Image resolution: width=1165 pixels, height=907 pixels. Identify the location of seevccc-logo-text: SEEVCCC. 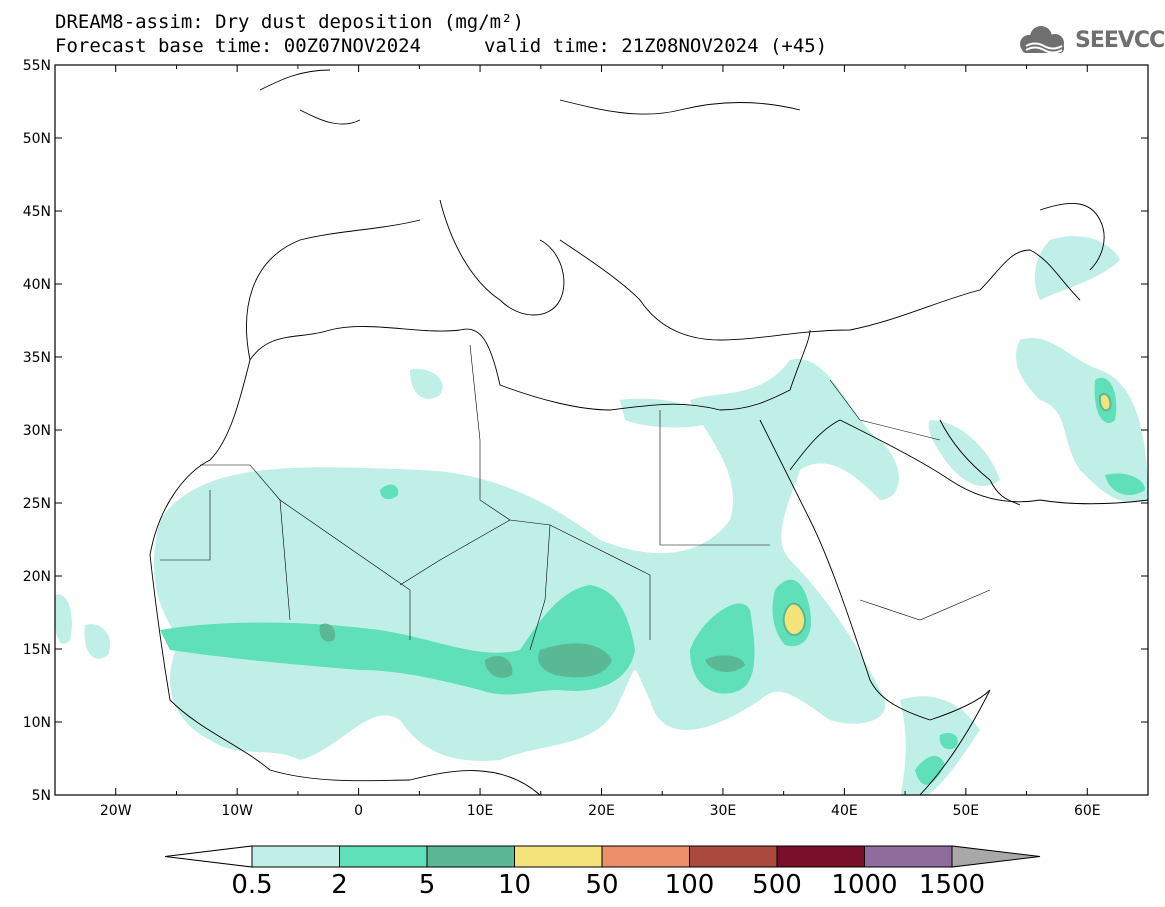
(1120, 40).